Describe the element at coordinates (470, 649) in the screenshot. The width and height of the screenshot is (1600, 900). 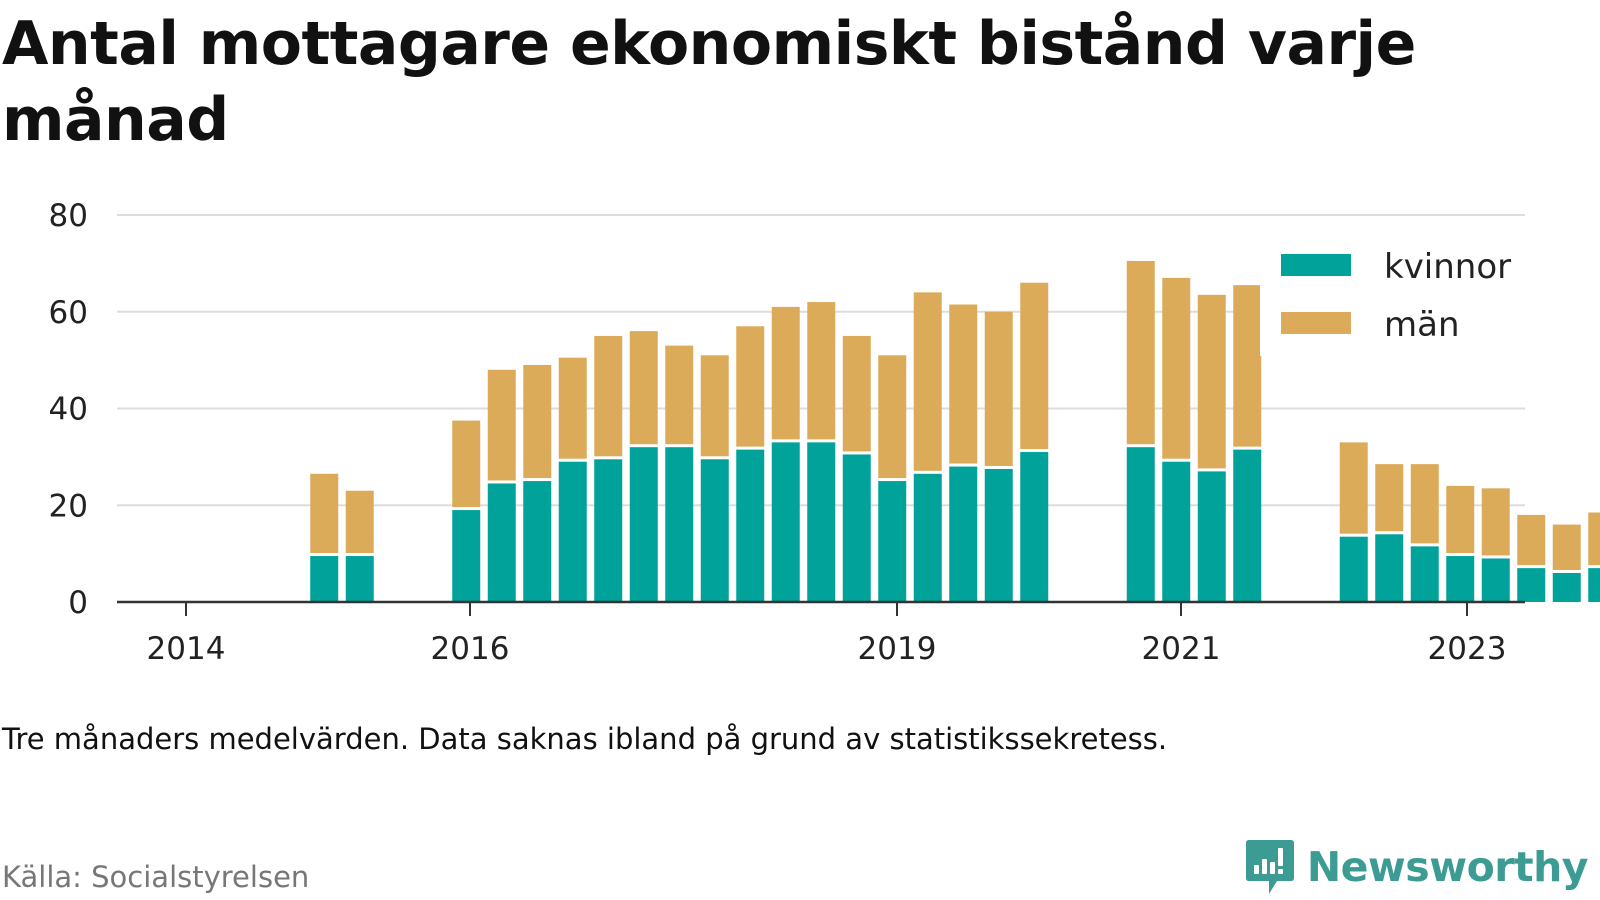
I see `x-tick-label: 2016` at that location.